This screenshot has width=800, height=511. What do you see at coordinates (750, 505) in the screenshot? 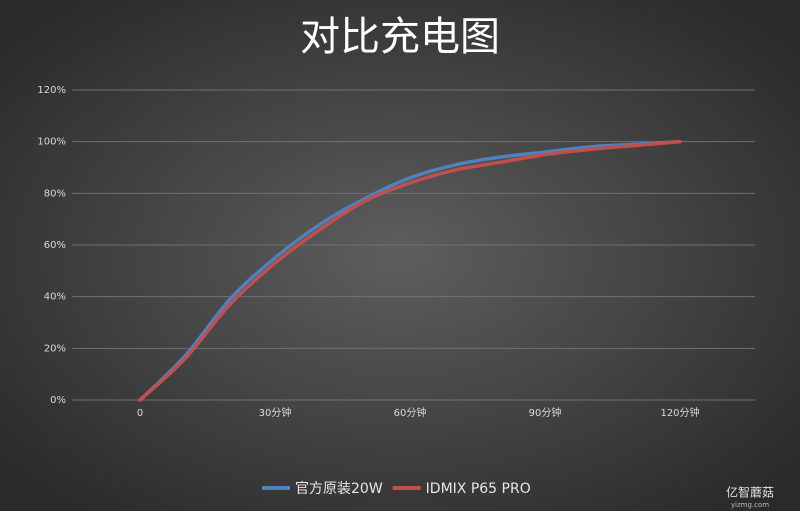
I see `watermark-site: yizmg.com` at bounding box center [750, 505].